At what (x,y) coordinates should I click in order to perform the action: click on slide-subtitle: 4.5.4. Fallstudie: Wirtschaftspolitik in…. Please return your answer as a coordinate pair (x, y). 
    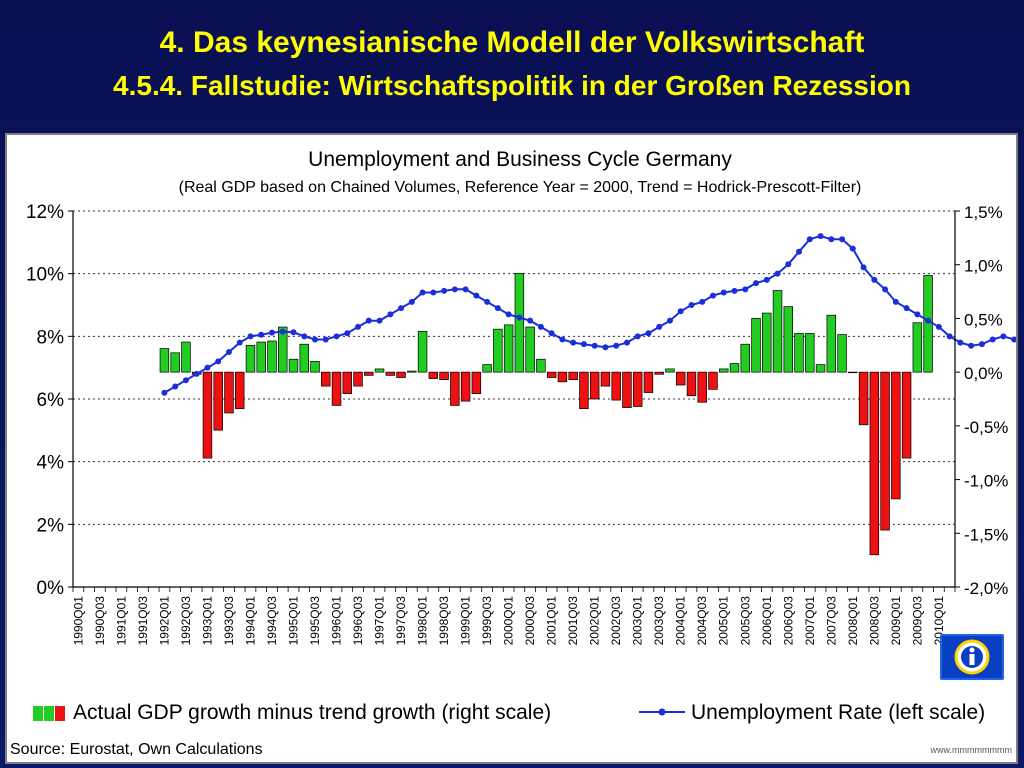
    Looking at the image, I should click on (512, 85).